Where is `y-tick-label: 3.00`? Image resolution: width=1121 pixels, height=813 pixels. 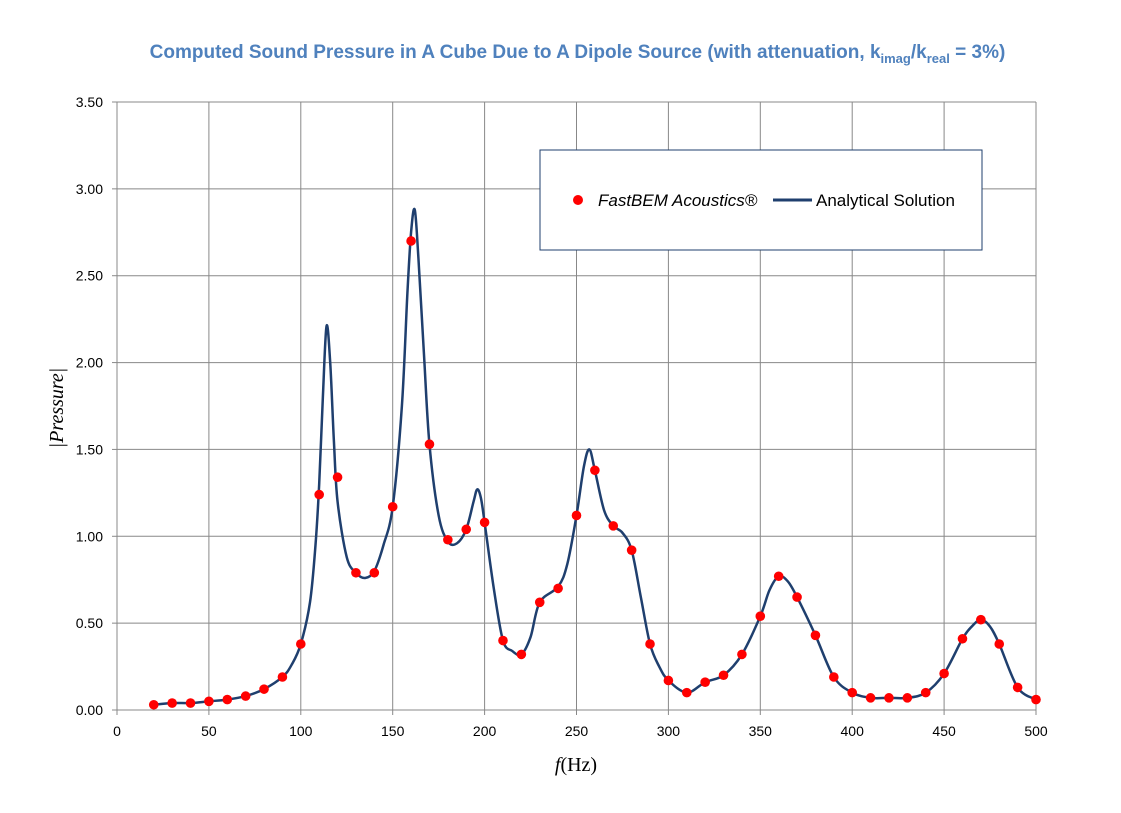 y-tick-label: 3.00 is located at coordinates (89, 189).